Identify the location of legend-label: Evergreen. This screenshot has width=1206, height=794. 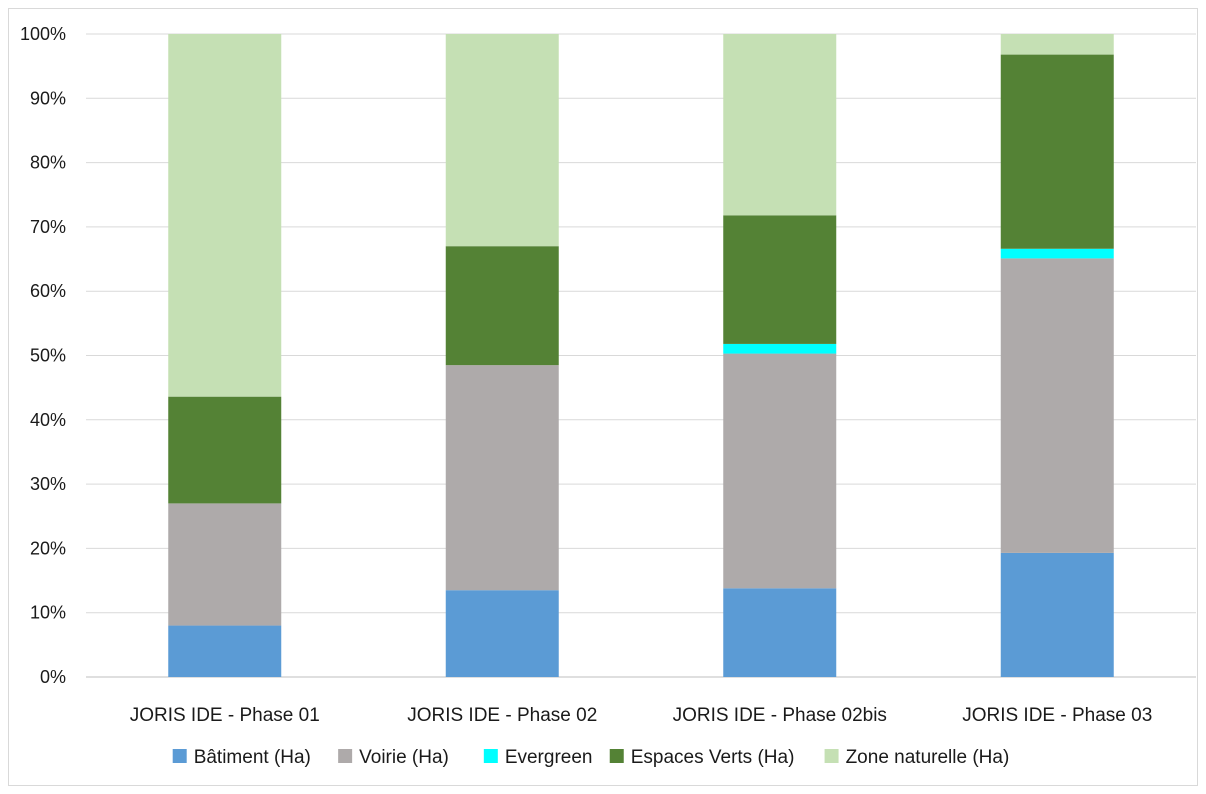
(549, 757).